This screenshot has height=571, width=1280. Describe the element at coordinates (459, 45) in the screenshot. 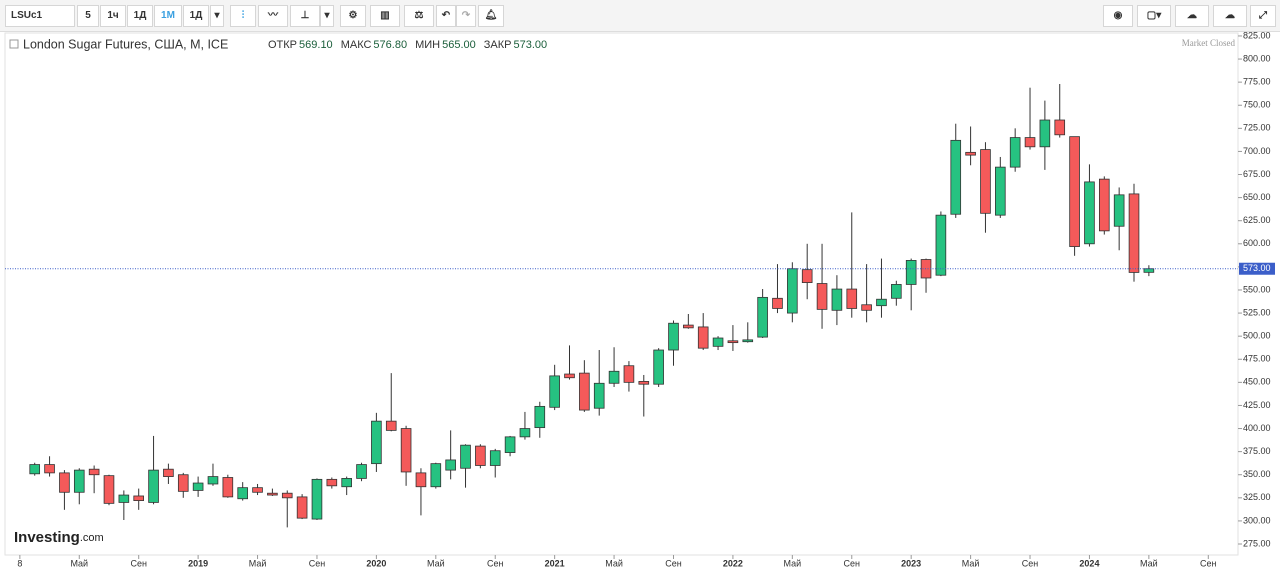

I see `ohlc-value: 565.00` at that location.